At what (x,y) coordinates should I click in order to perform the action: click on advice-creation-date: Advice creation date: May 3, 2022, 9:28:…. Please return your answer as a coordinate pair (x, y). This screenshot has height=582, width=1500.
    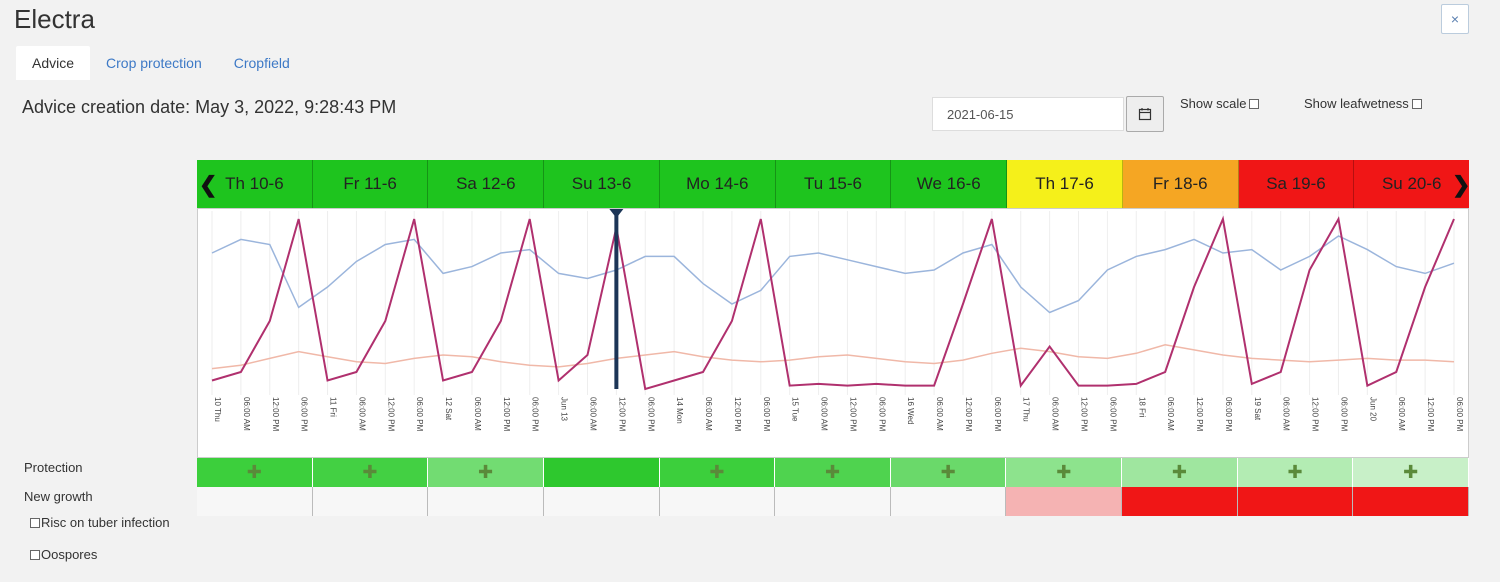
    Looking at the image, I should click on (209, 107).